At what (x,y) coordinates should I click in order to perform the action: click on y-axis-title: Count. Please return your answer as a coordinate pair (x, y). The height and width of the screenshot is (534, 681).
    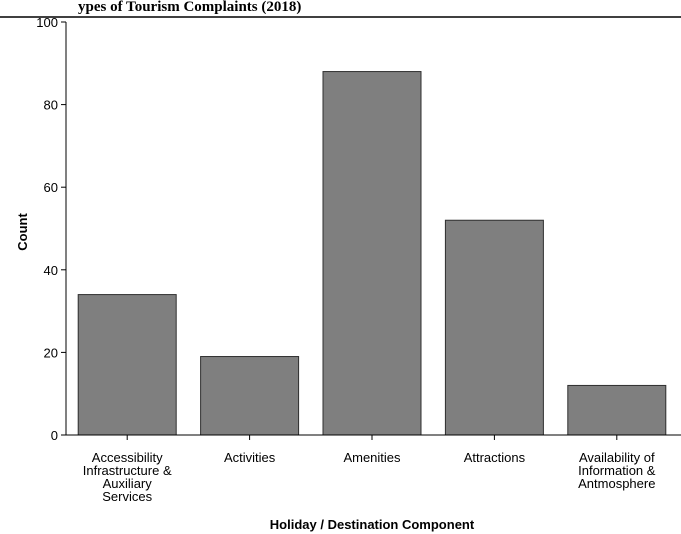
    Looking at the image, I should click on (22, 232).